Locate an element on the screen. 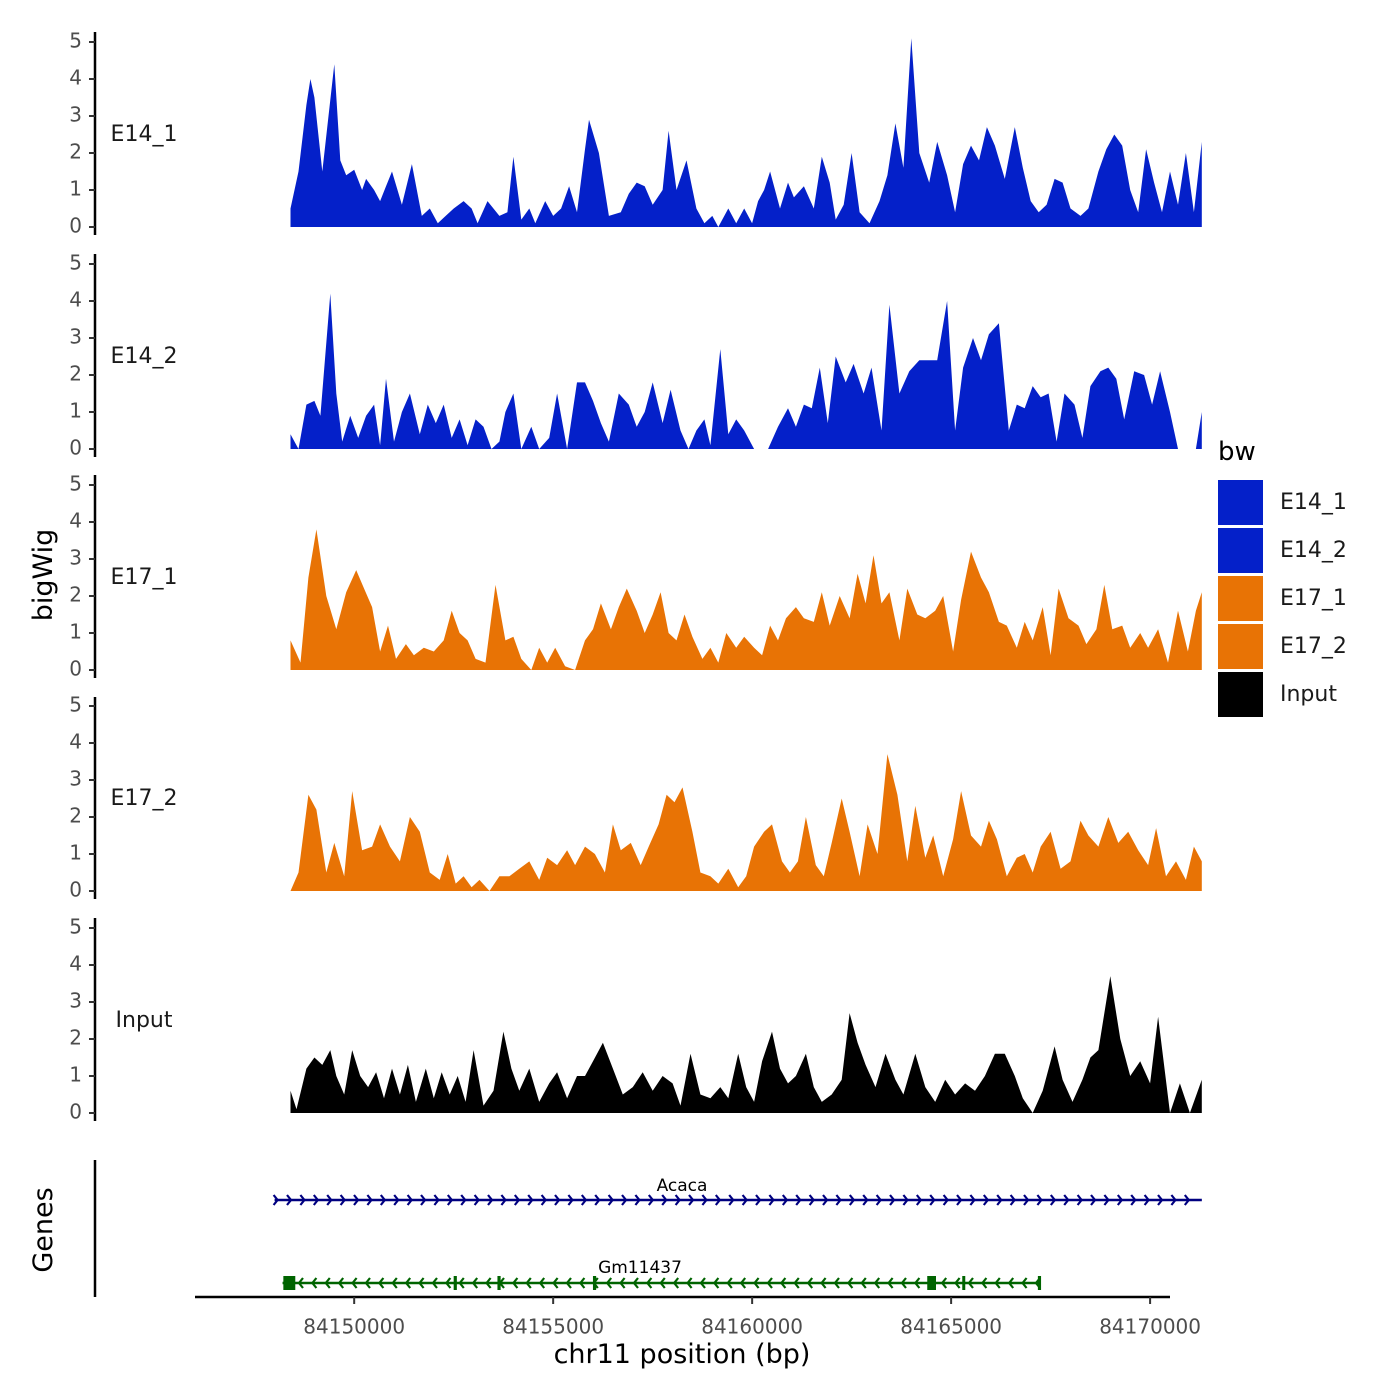 This screenshot has width=1400, height=1400. genes-axis-title: Genes is located at coordinates (43, 1229).